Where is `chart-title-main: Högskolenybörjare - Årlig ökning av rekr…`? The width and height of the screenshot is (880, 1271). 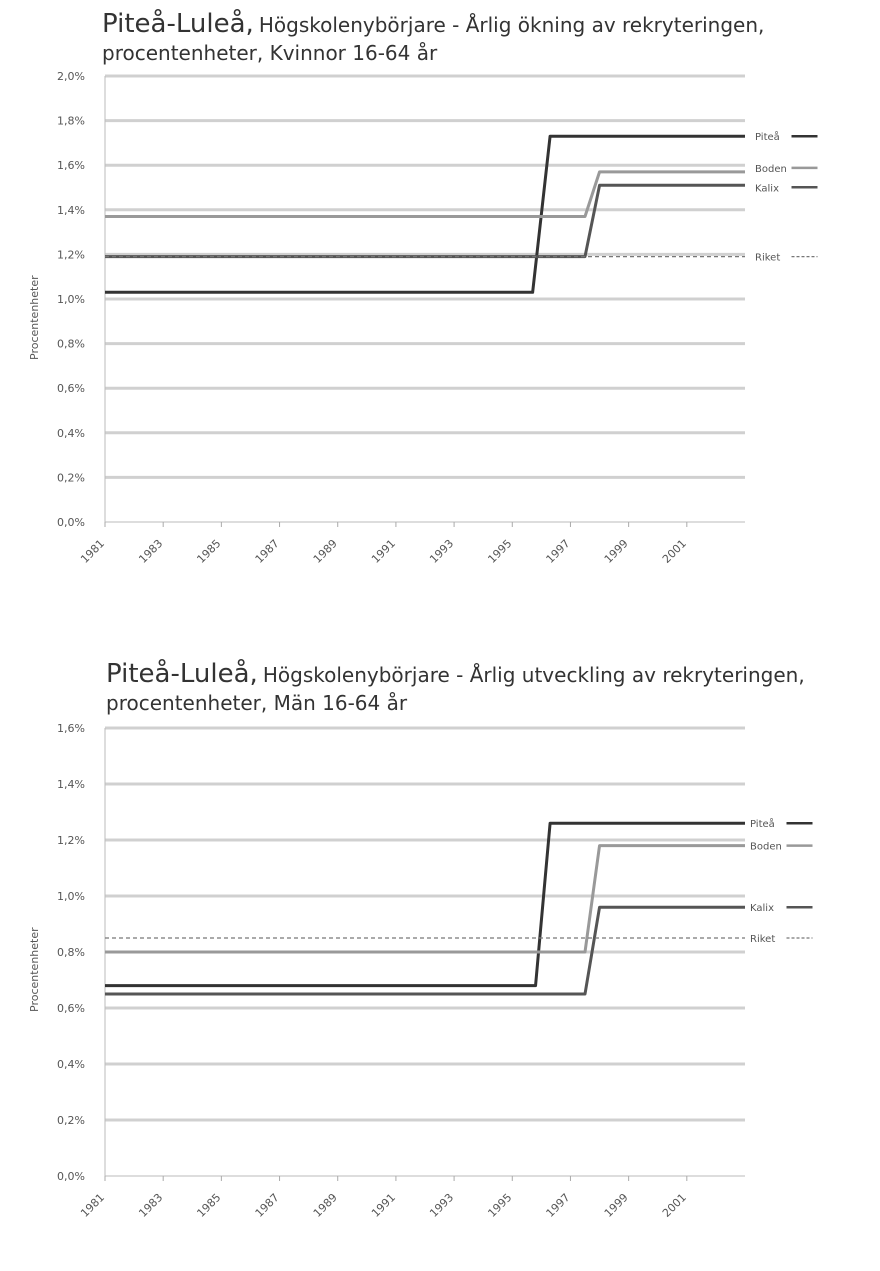
chart-title-main: Högskolenybörjare - Årlig ökning av rekr… is located at coordinates (511, 25).